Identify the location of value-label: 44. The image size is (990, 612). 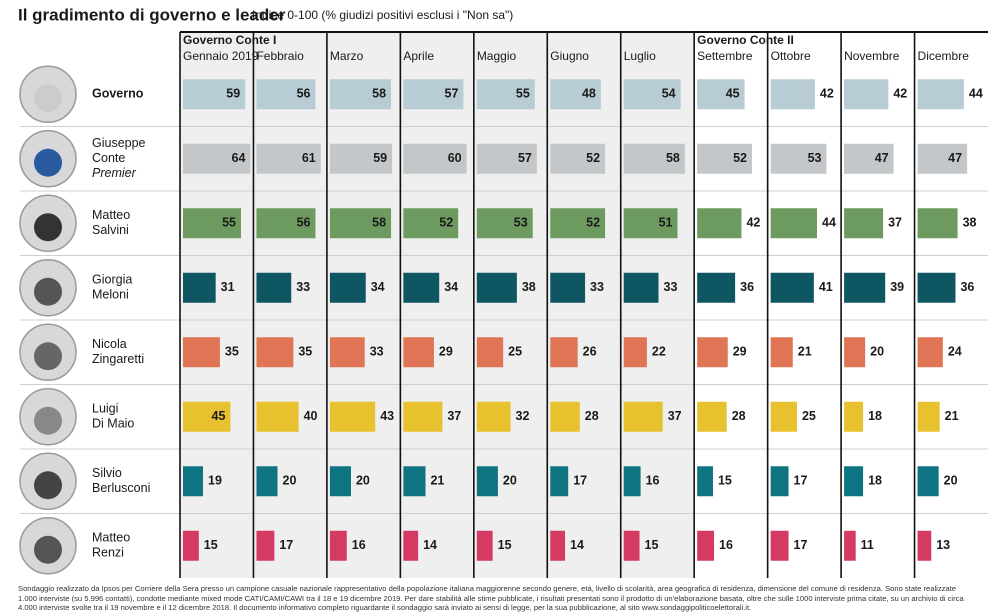
(976, 94).